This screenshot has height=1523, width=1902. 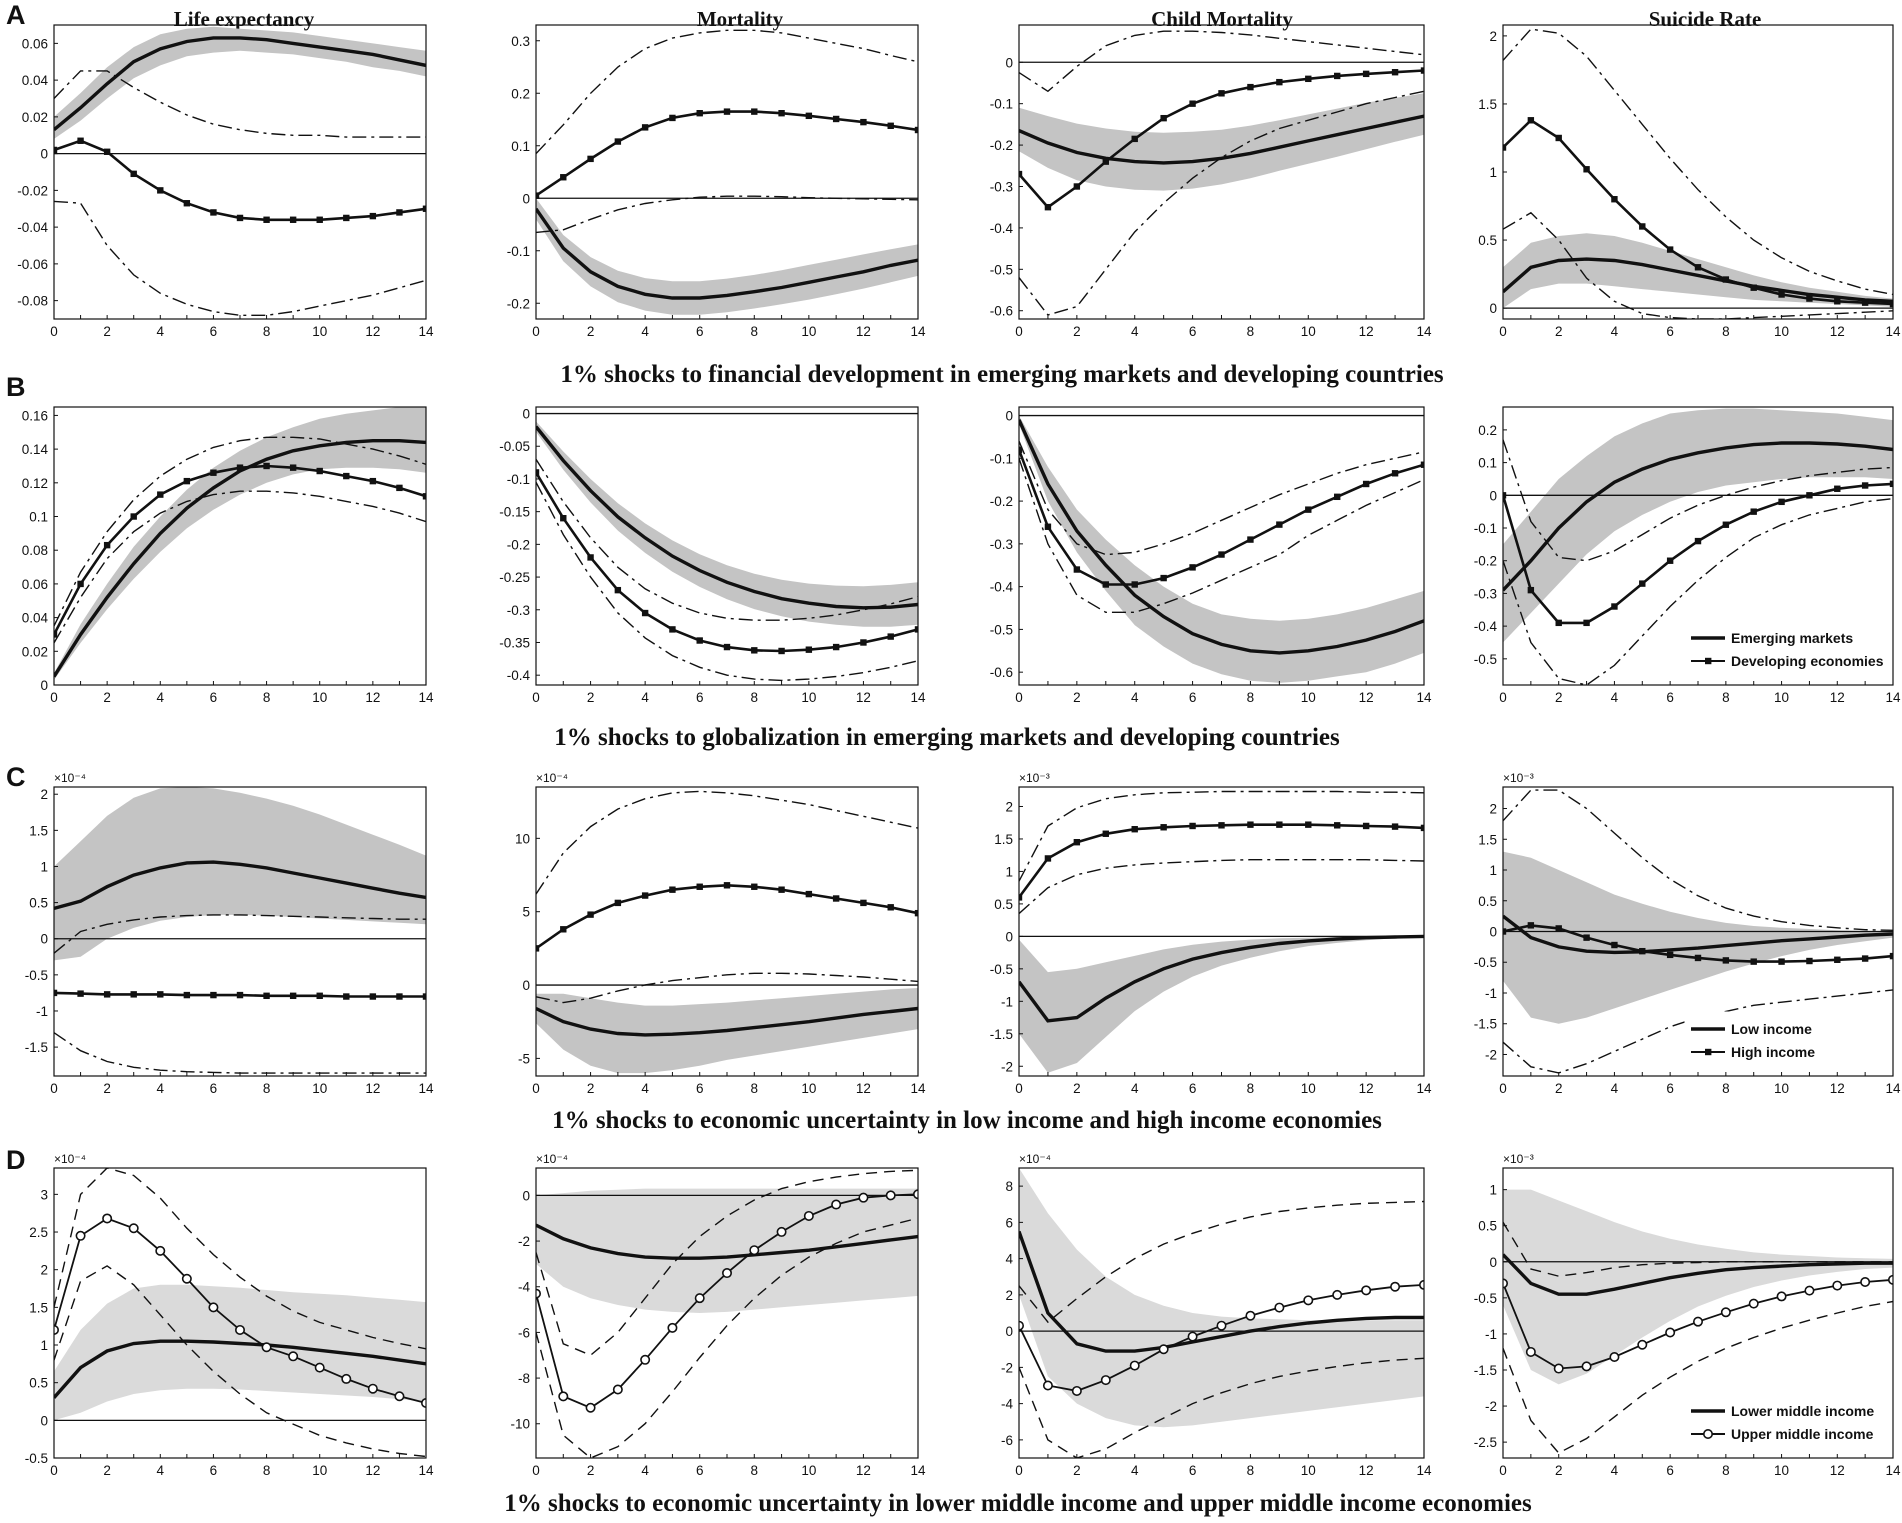 I want to click on y-tick-label: -0.4, so click(x=519, y=675).